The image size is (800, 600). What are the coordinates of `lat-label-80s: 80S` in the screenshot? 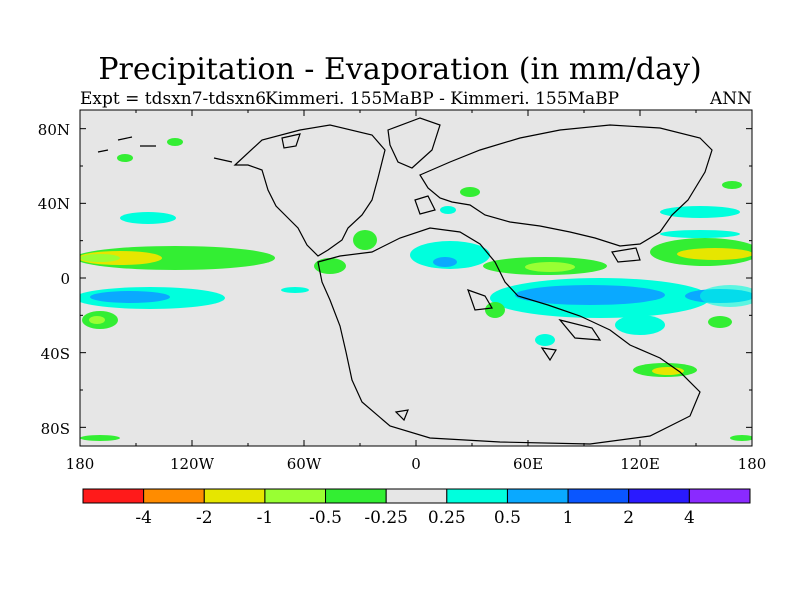 It's located at (55, 429).